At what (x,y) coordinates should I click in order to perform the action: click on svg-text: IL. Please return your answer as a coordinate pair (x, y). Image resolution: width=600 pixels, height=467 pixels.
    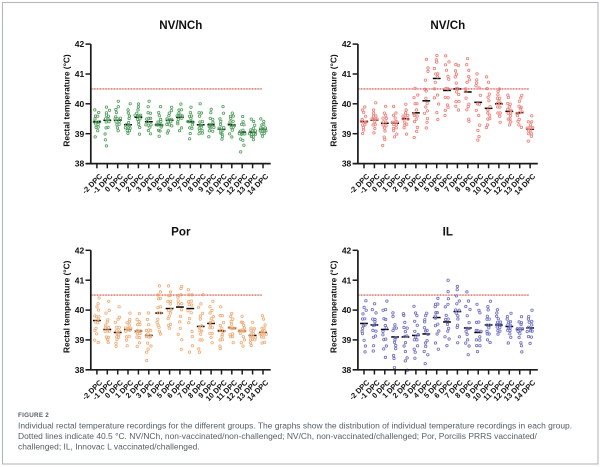
    Looking at the image, I should click on (448, 231).